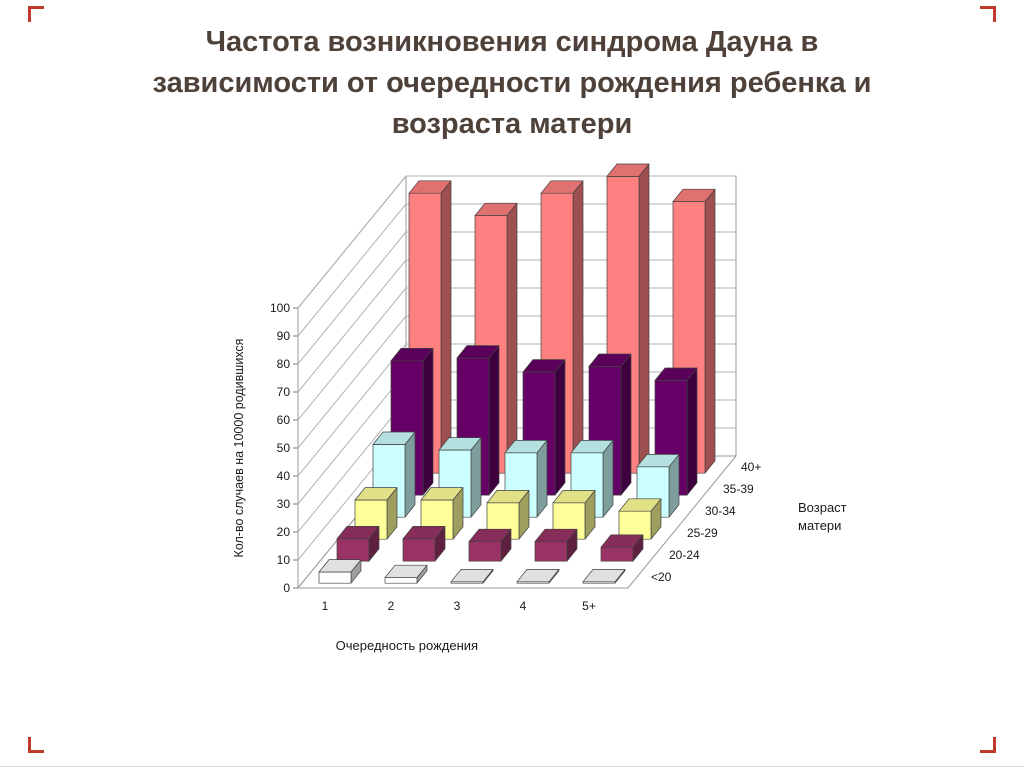 This screenshot has width=1024, height=767. Describe the element at coordinates (988, 745) in the screenshot. I see `crop-mark-bottom-right-icon` at that location.